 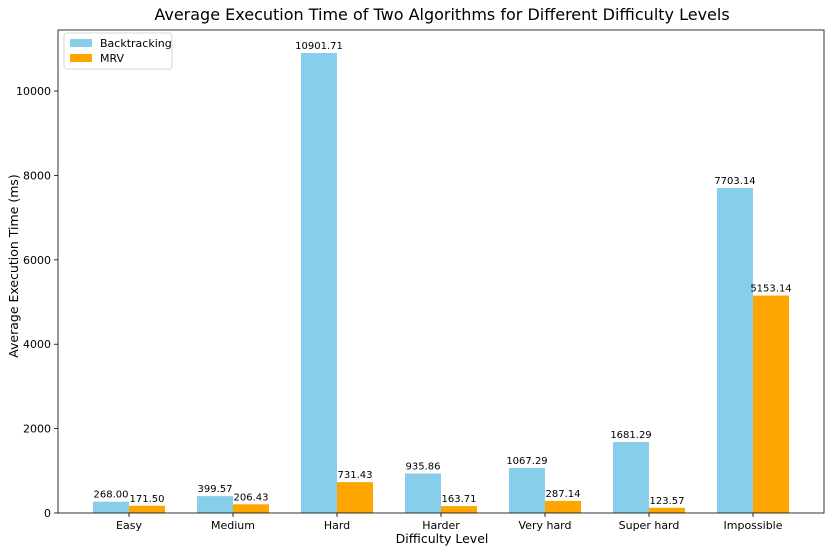 What do you see at coordinates (734, 181) in the screenshot?
I see `data-label-backtracking-6: 7703.14` at bounding box center [734, 181].